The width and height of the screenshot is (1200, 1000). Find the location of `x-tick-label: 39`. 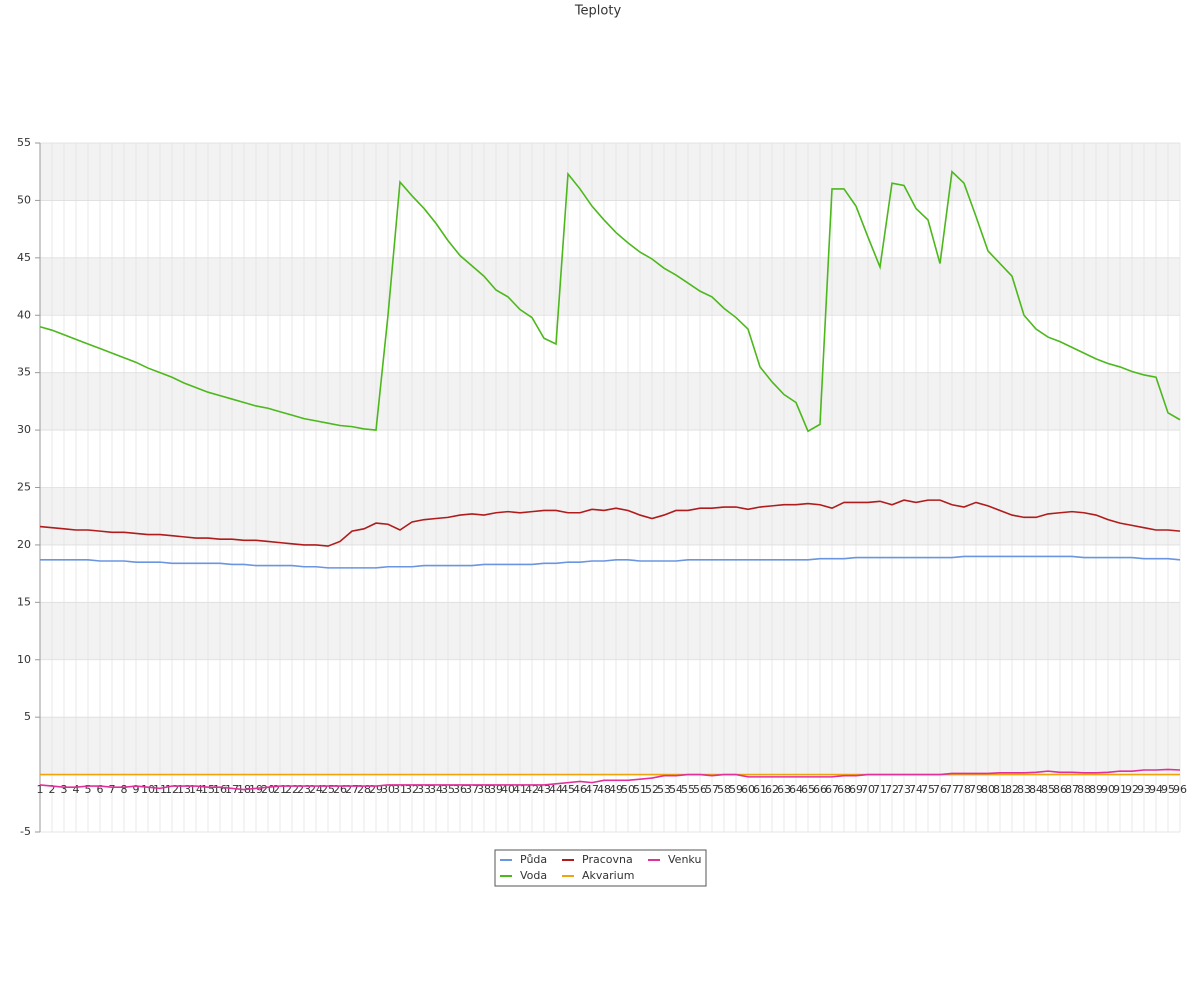

x-tick-label: 39 is located at coordinates (496, 789).